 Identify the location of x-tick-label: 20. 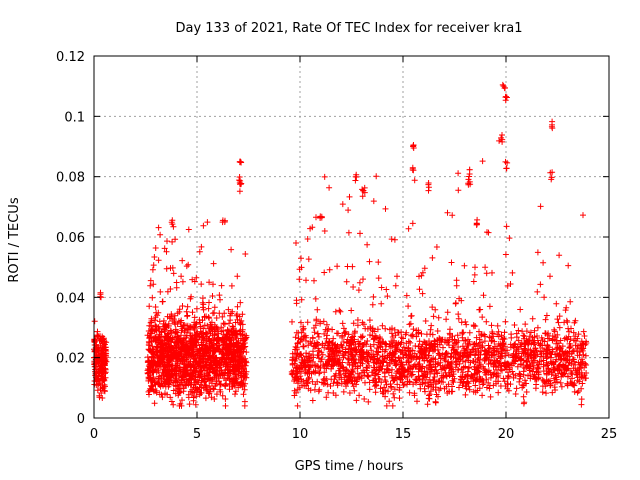
(506, 434).